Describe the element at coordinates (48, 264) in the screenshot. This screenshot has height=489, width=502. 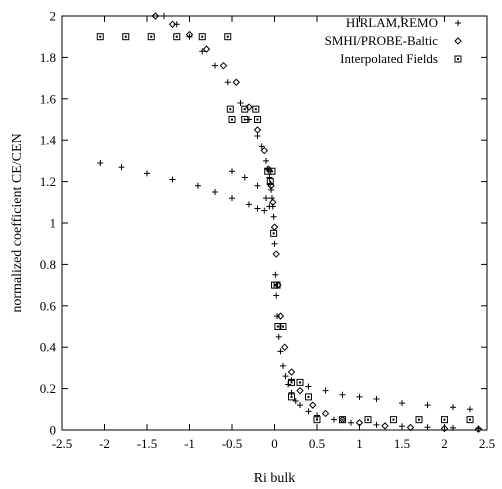
I see `y-tick-label: 0.8` at that location.